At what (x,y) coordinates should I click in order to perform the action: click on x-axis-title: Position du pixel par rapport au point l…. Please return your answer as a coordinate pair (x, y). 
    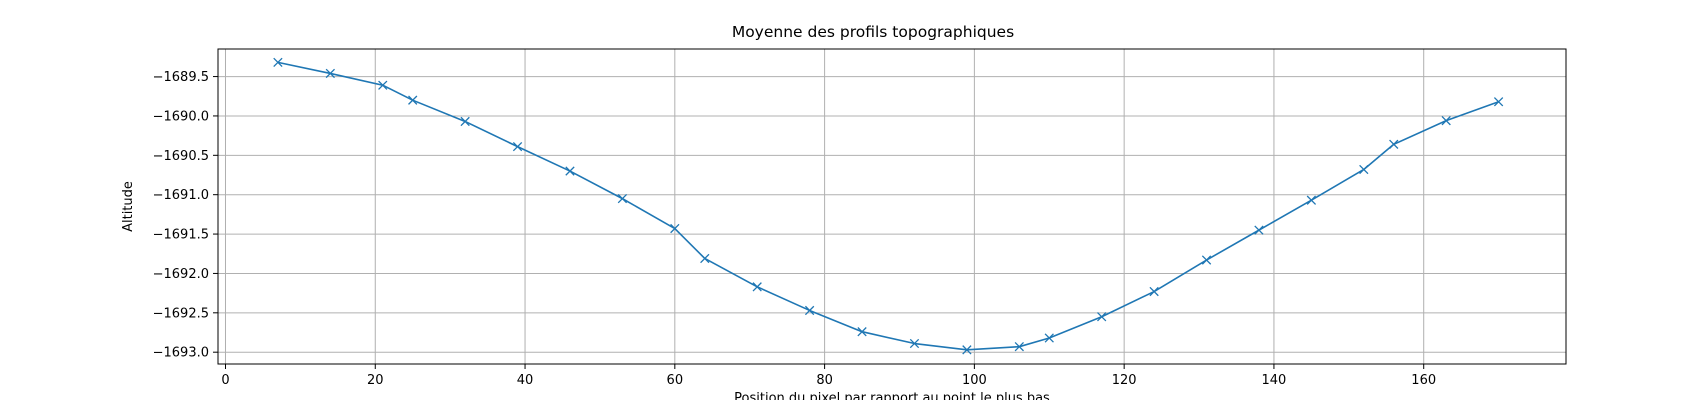
    Looking at the image, I should click on (892, 395).